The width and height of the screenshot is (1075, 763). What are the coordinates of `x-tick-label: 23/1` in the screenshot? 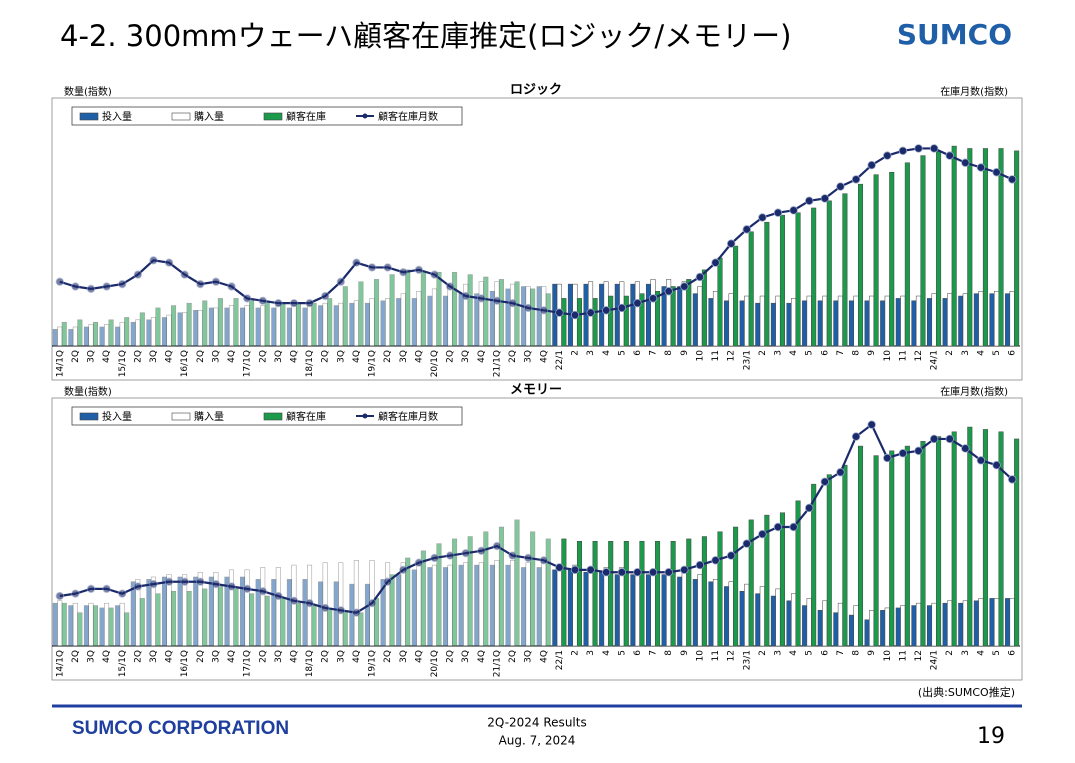 It's located at (747, 660).